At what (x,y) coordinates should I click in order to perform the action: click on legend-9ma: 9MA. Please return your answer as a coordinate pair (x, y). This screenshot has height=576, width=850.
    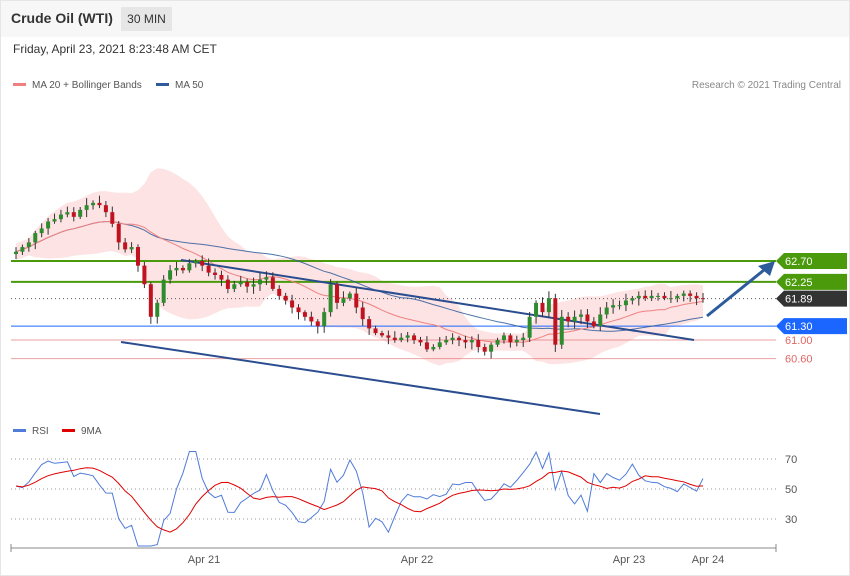
    Looking at the image, I should click on (82, 431).